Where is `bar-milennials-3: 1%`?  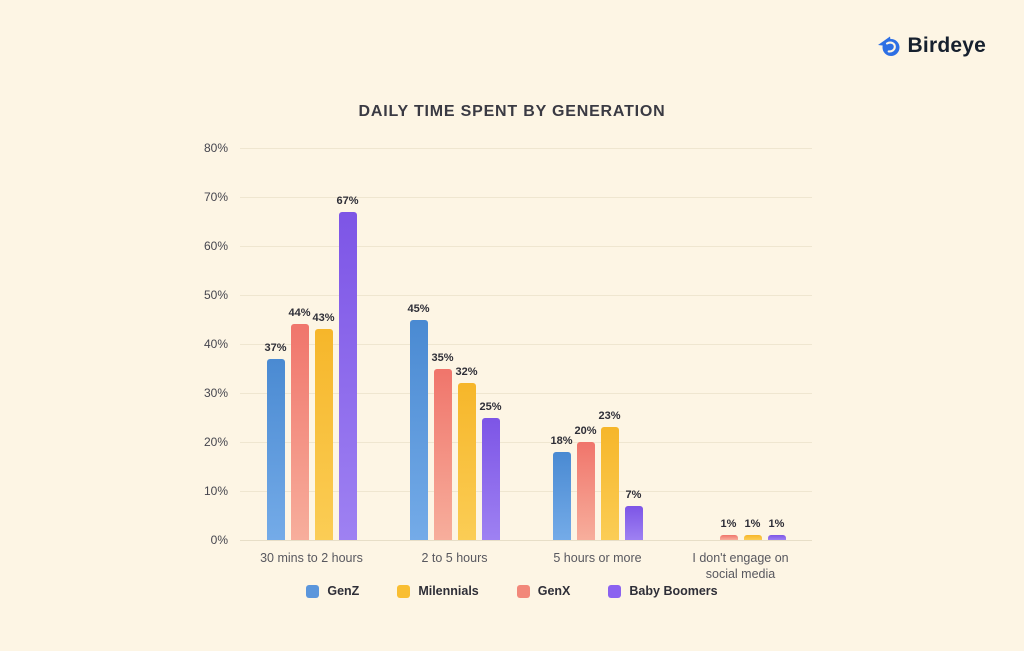 bar-milennials-3: 1% is located at coordinates (752, 529).